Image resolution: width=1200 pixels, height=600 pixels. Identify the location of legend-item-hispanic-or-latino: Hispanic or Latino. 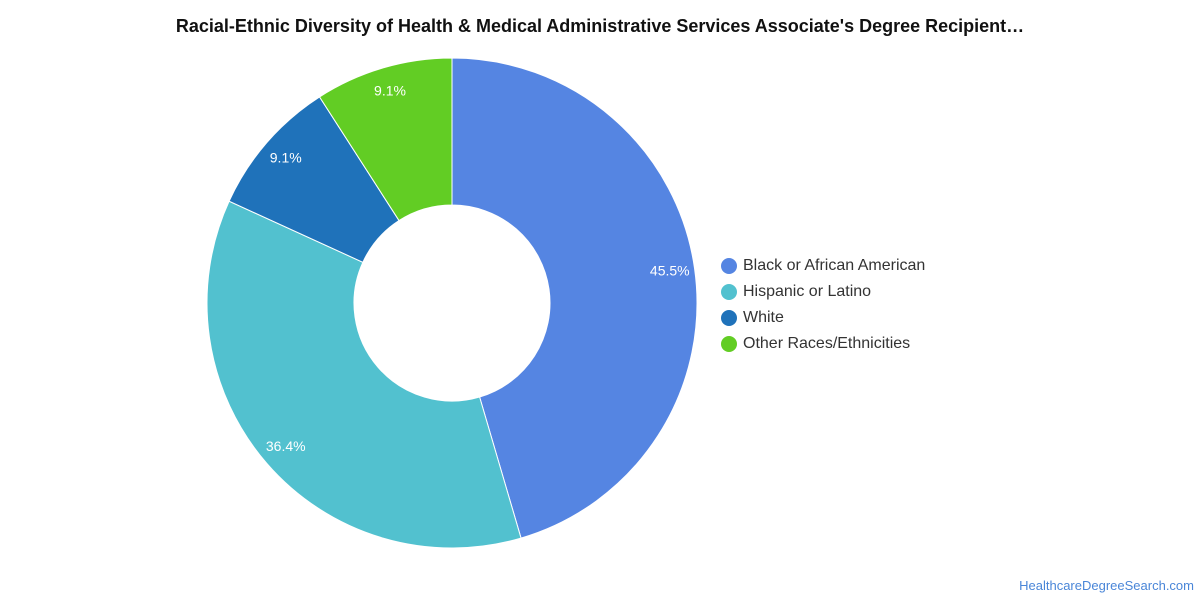
(823, 292).